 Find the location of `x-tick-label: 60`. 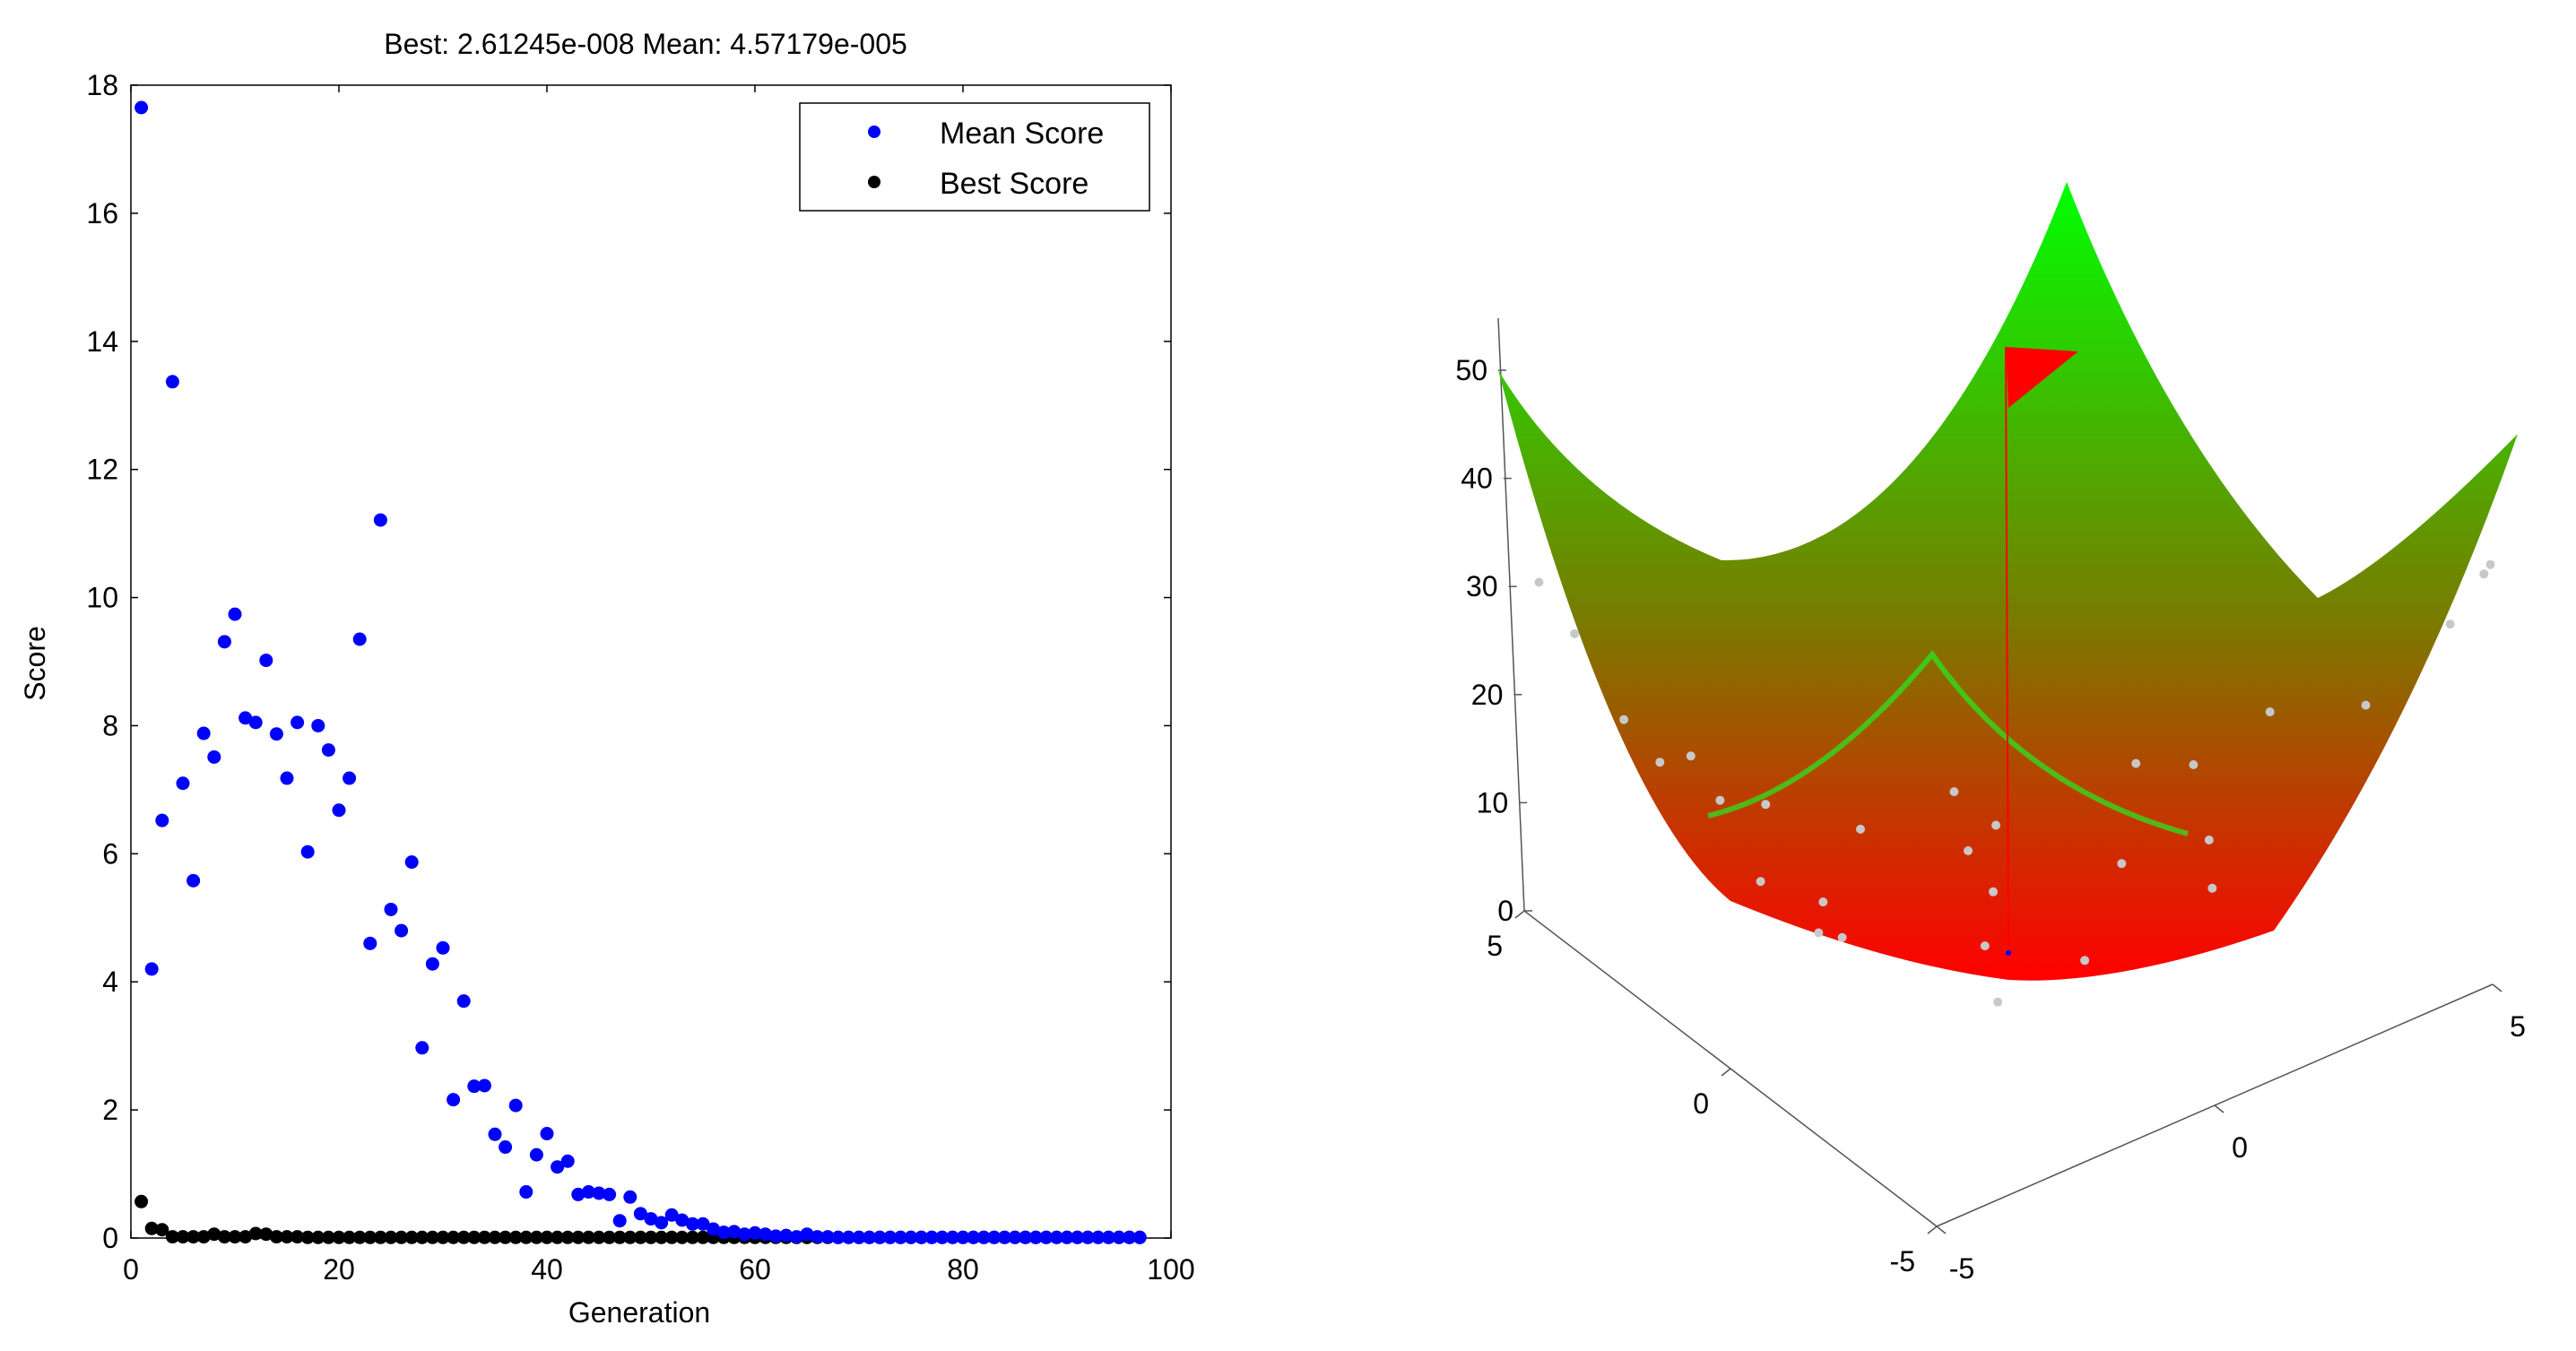

x-tick-label: 60 is located at coordinates (755, 1269).